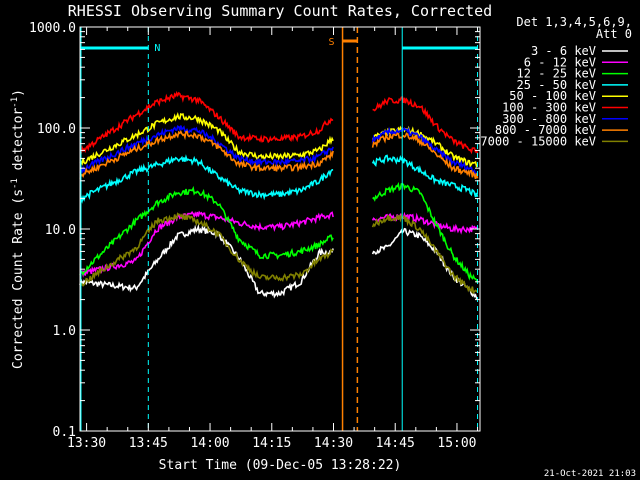 The height and width of the screenshot is (480, 640). Describe the element at coordinates (157, 48) in the screenshot. I see `night-label: N` at that location.